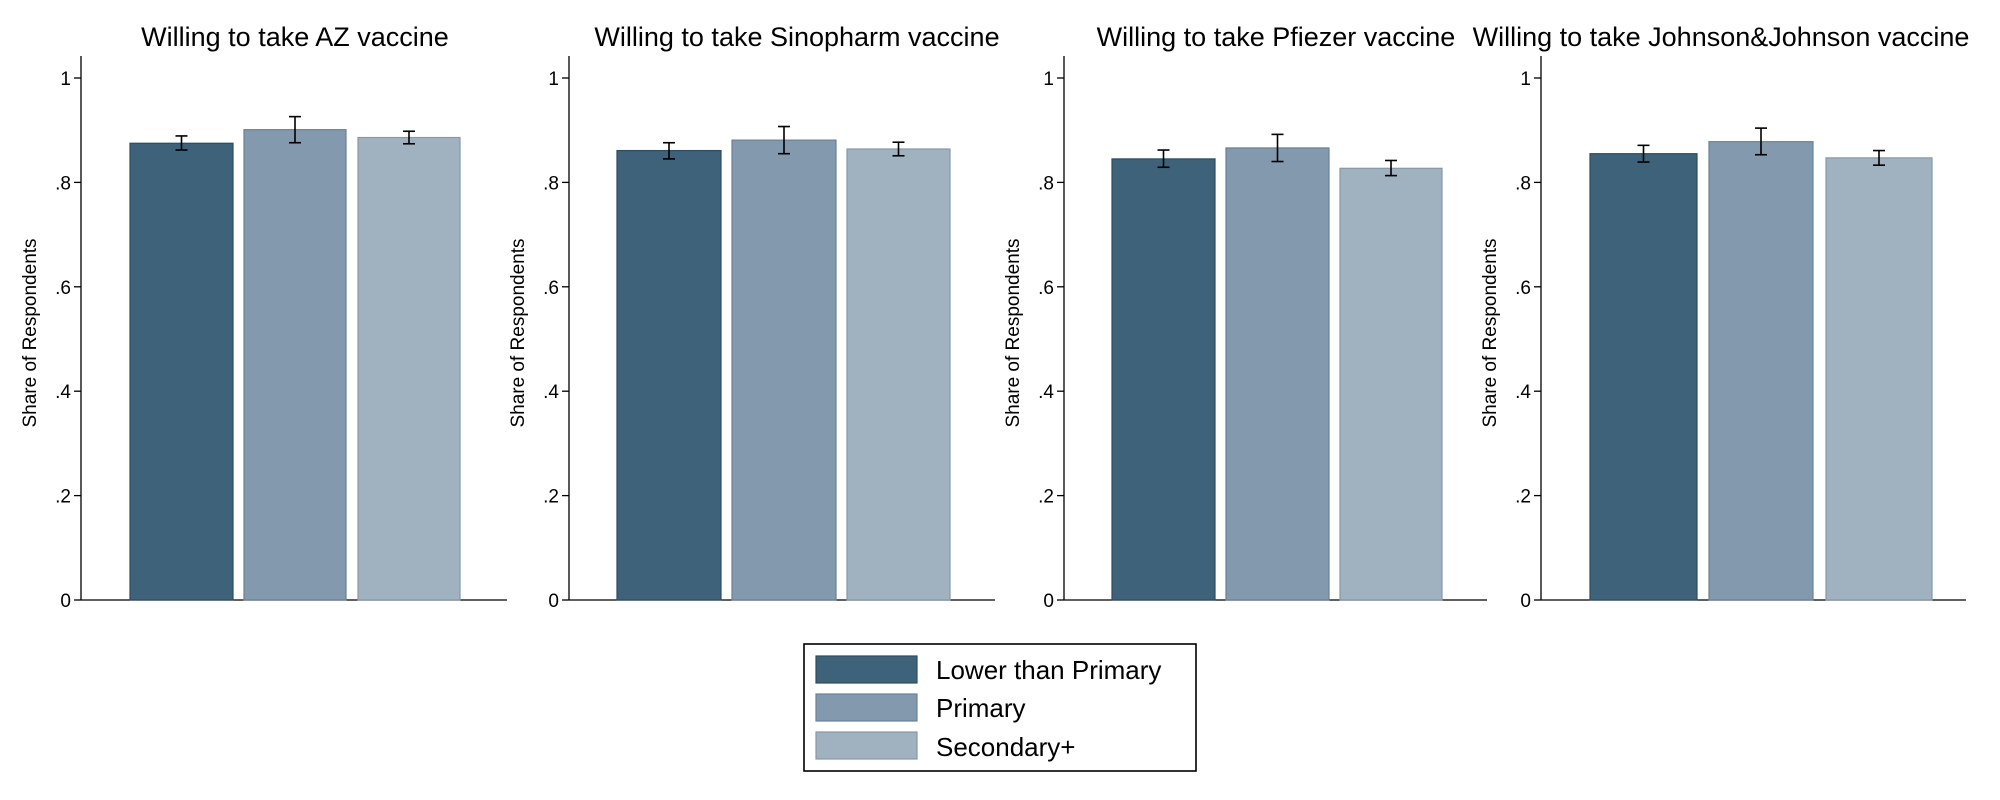  What do you see at coordinates (866, 707) in the screenshot?
I see `legend-swatch-primary` at bounding box center [866, 707].